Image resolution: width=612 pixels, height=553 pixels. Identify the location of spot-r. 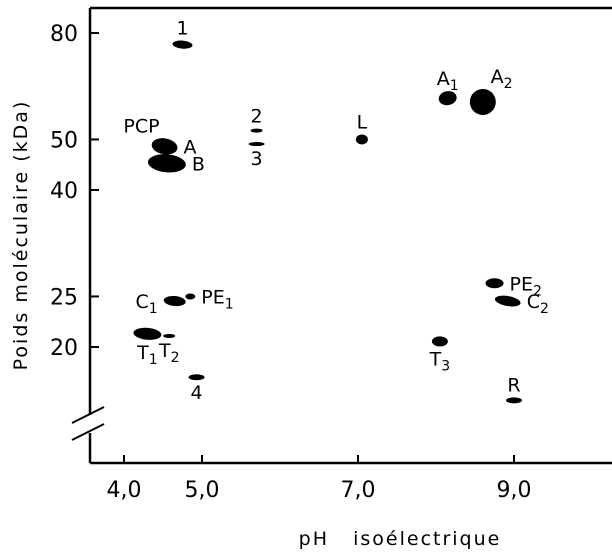
(514, 400).